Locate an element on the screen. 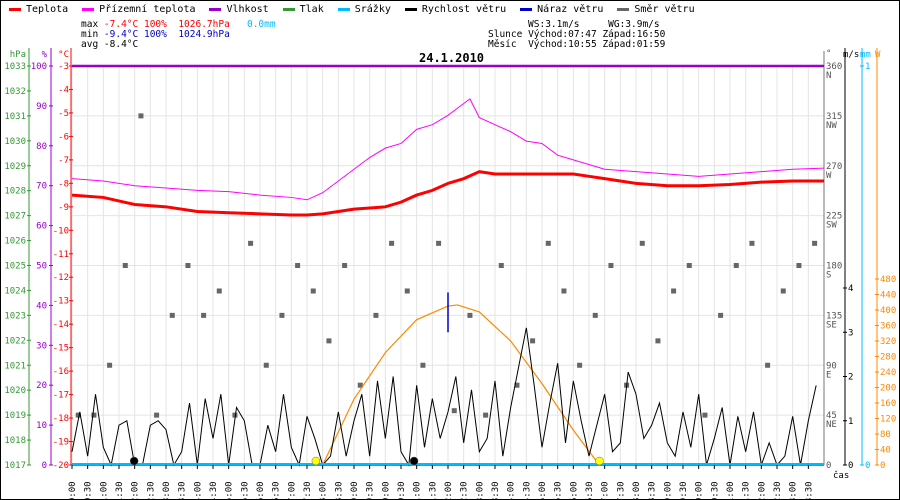 The width and height of the screenshot is (900, 500). pressure-tick-label: 1031 is located at coordinates (15, 117).